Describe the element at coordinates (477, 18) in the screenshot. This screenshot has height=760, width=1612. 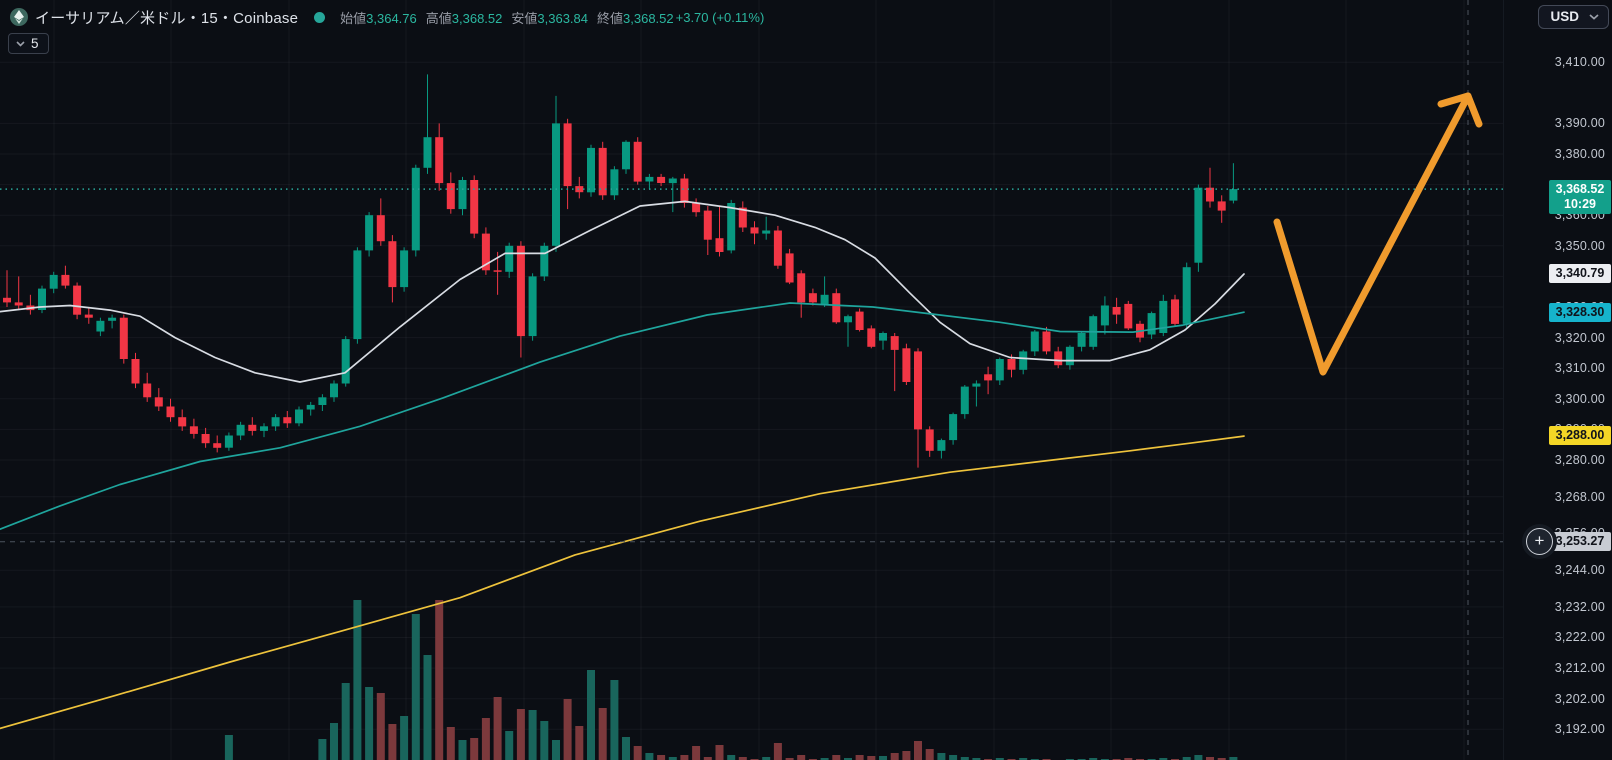
I see `high-value: 3,368.52` at that location.